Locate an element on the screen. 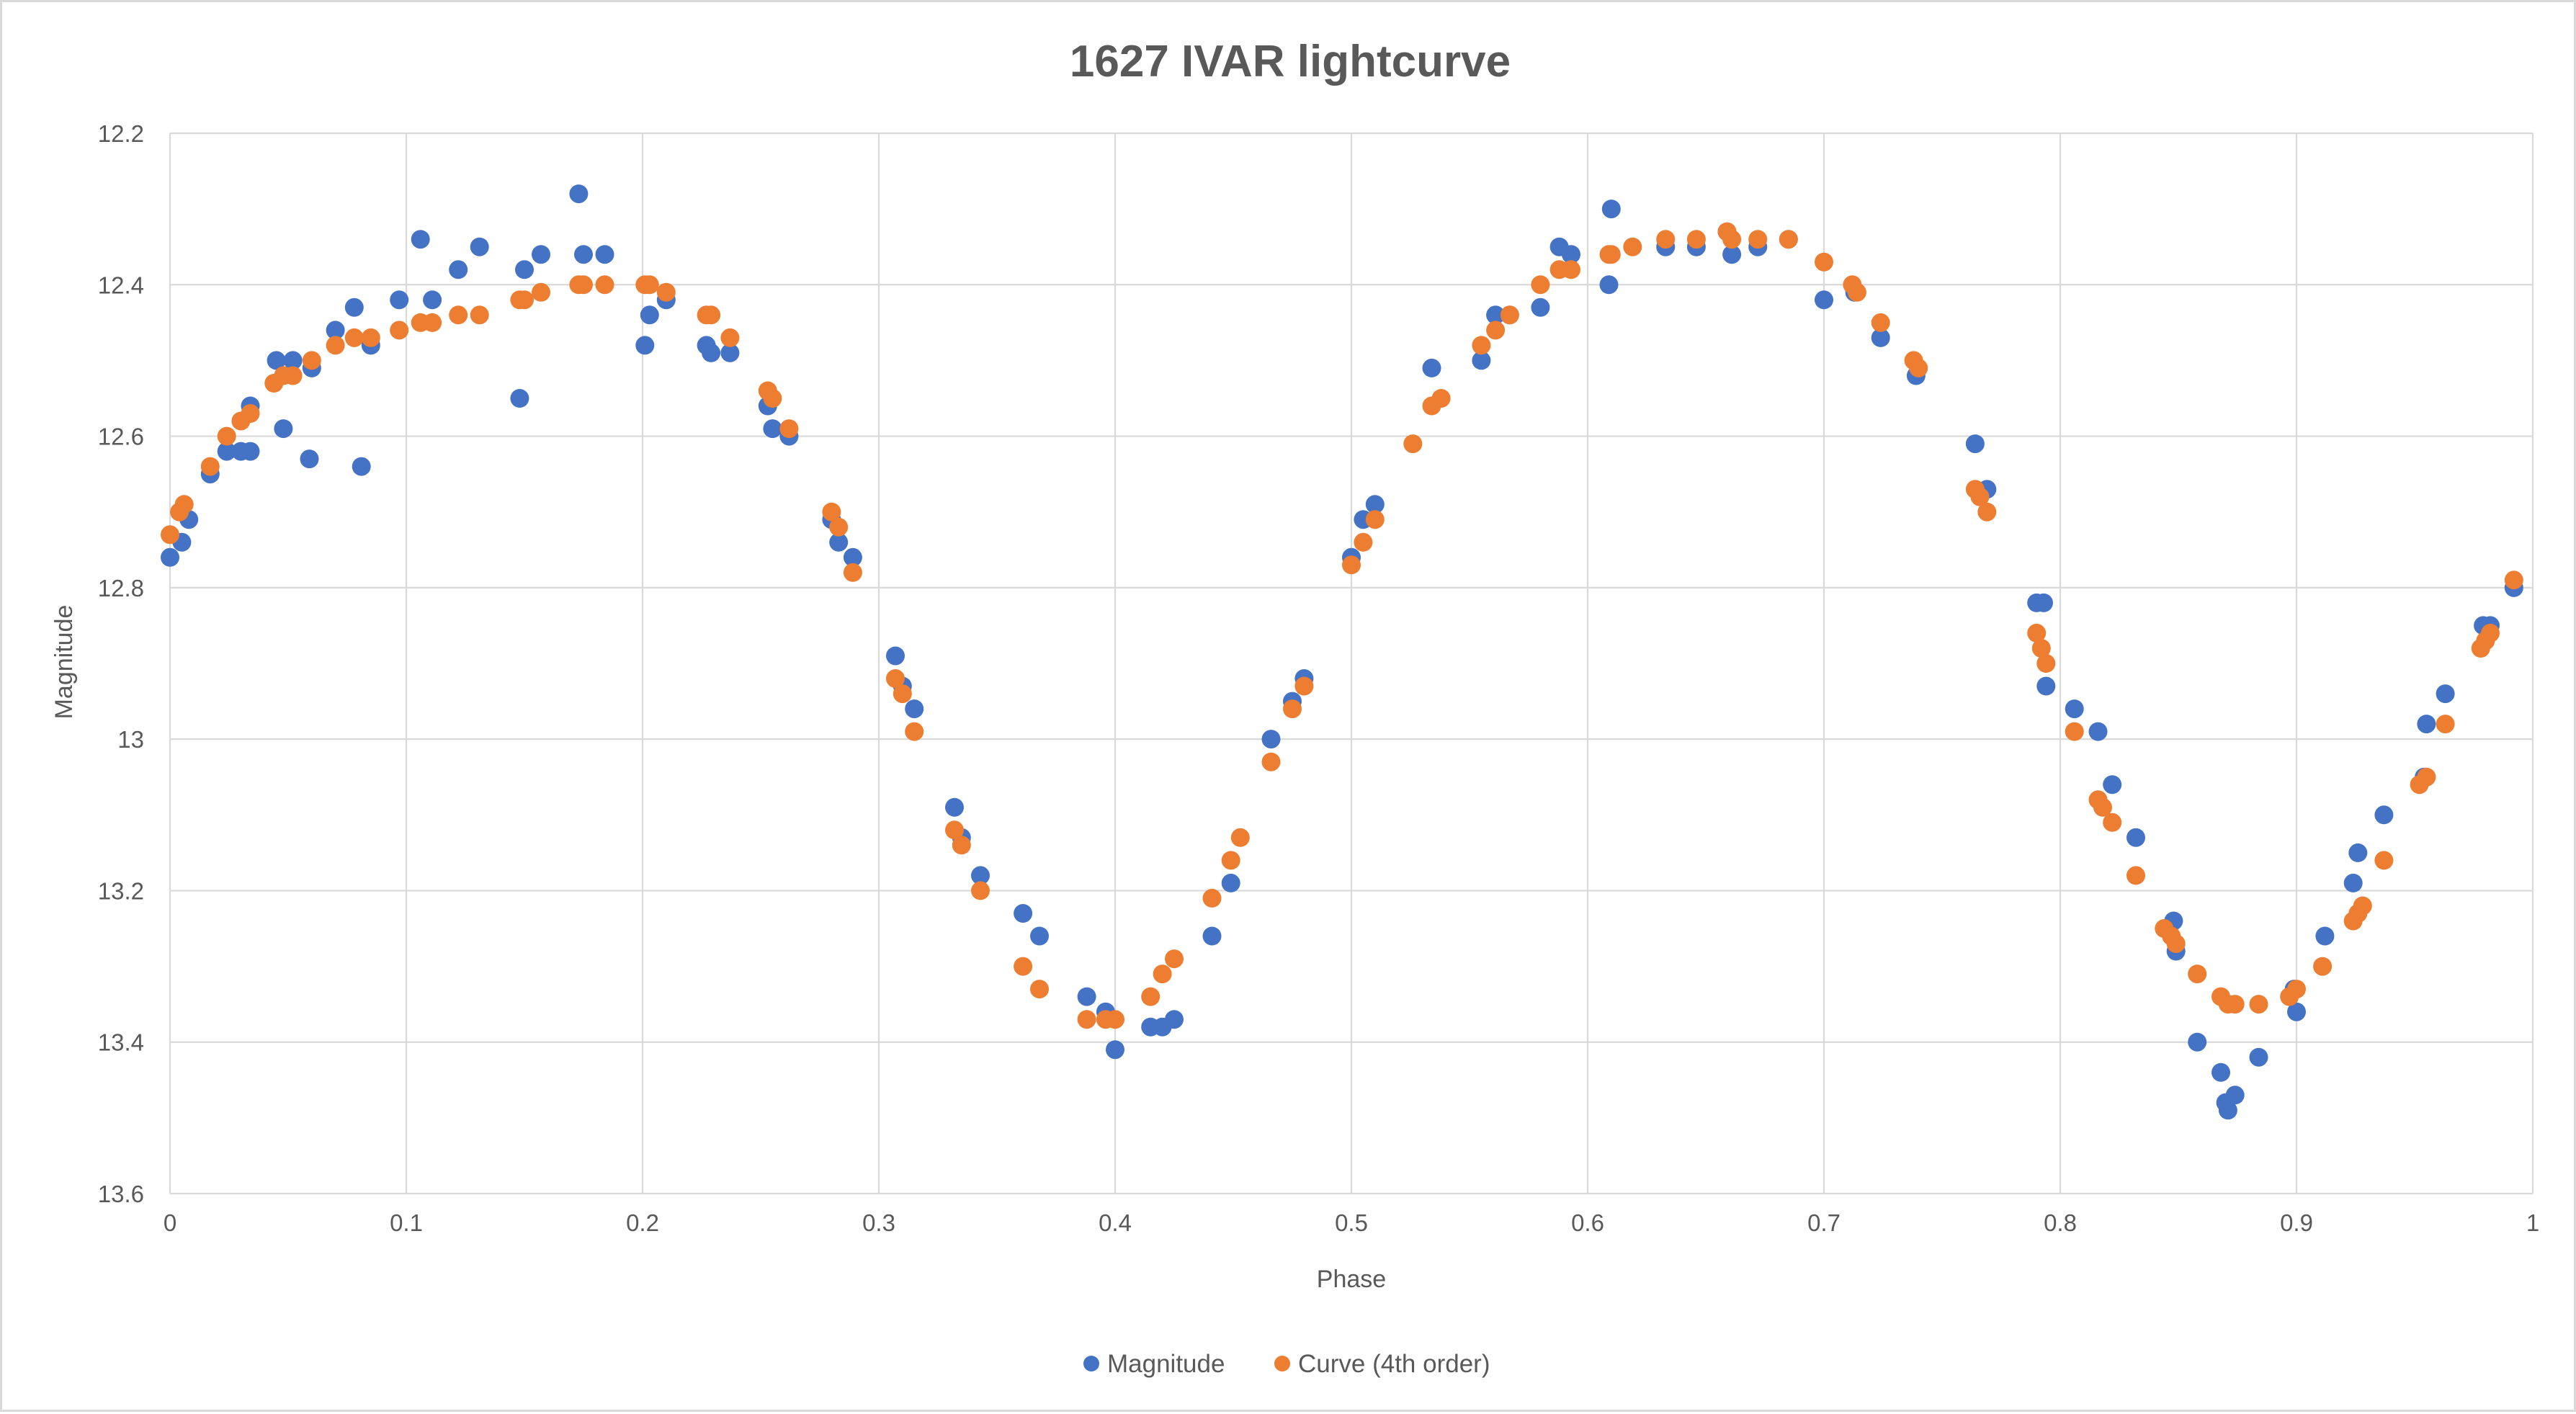 The image size is (2576, 1414). legend: Magnitude Curve (4th order) is located at coordinates (1286, 1364).